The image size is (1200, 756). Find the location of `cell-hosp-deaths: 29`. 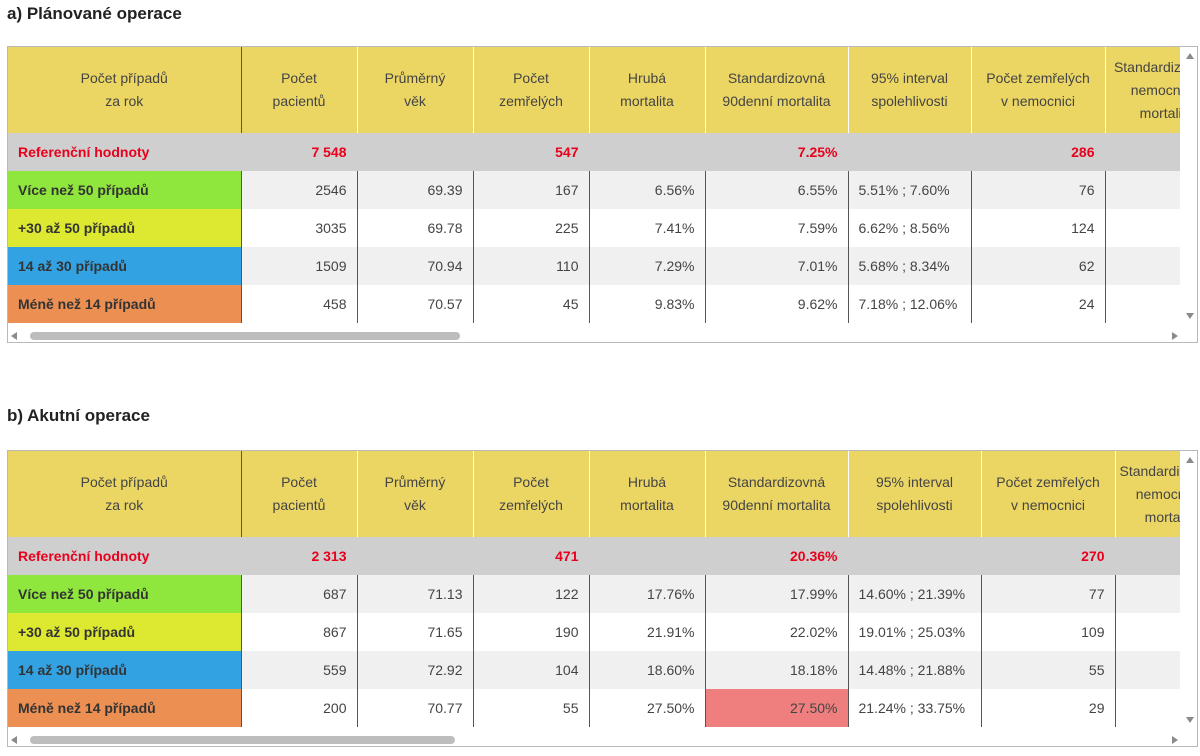

cell-hosp-deaths: 29 is located at coordinates (1048, 708).